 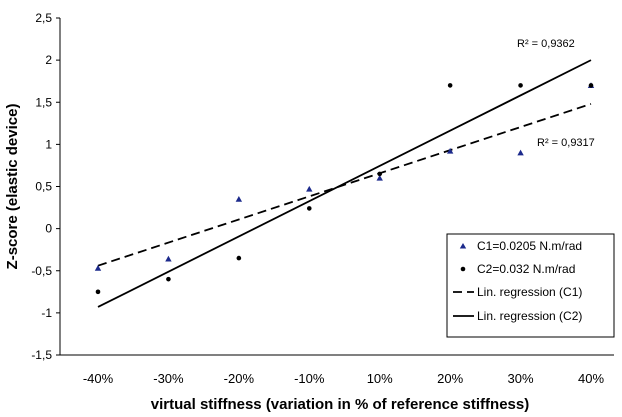 What do you see at coordinates (98, 378) in the screenshot?
I see `x-tick-label: -40%` at bounding box center [98, 378].